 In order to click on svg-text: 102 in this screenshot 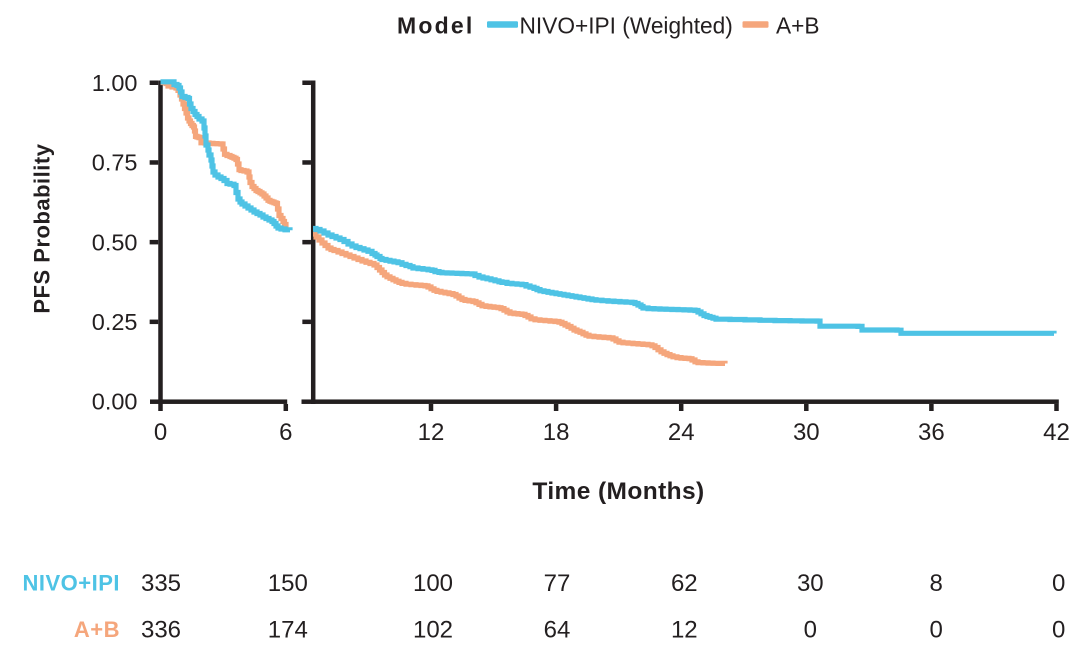, I will do `click(433, 629)`.